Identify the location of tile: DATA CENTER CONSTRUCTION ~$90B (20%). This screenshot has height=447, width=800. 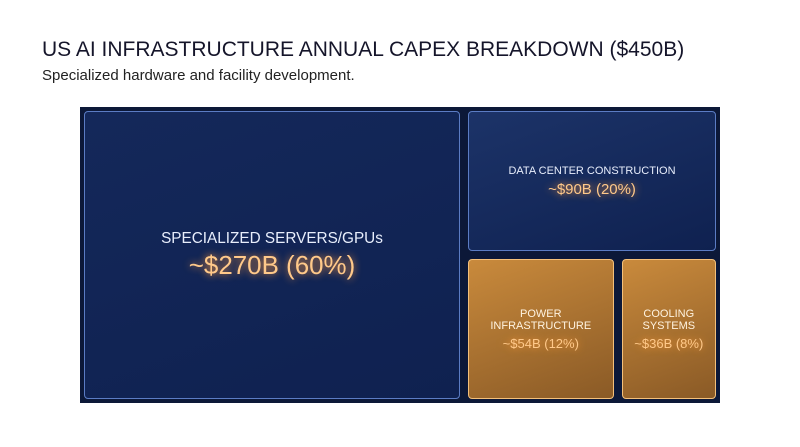
(592, 181).